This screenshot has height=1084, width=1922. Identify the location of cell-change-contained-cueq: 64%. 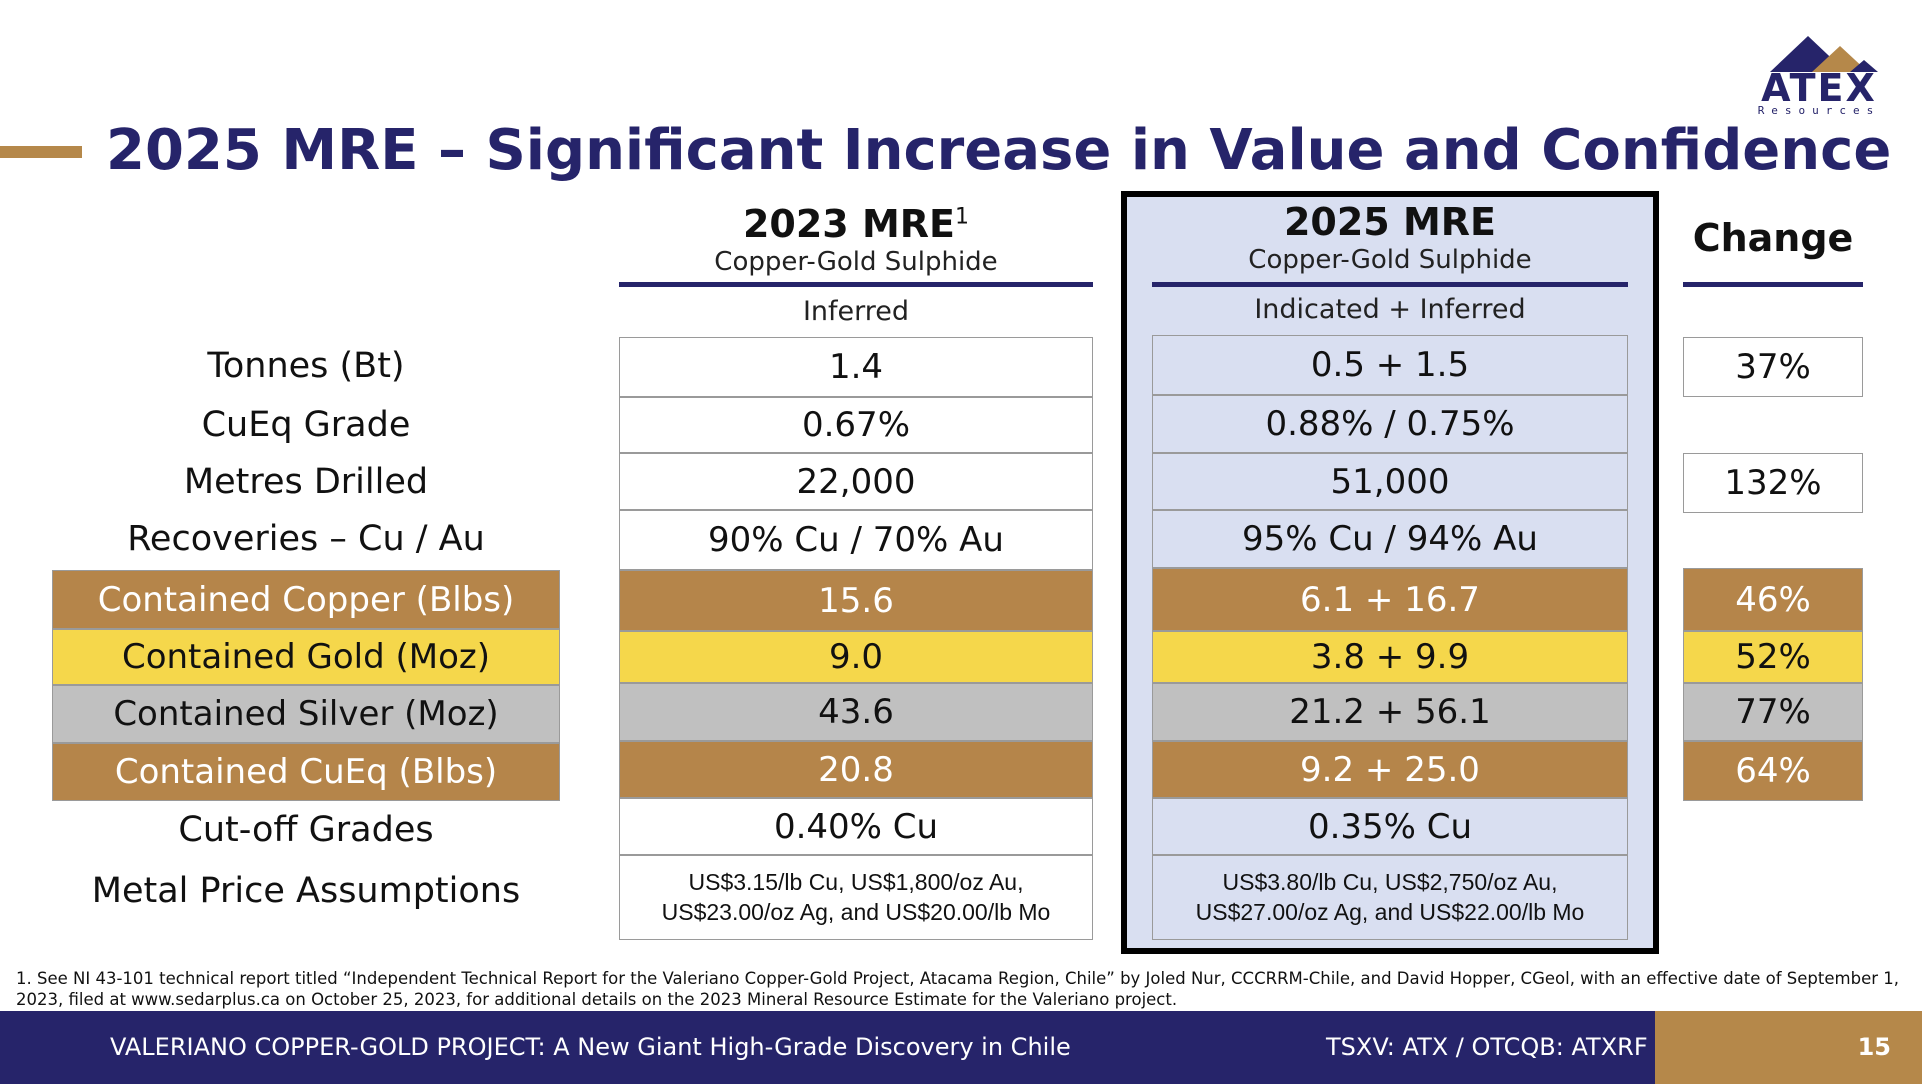
(1773, 771).